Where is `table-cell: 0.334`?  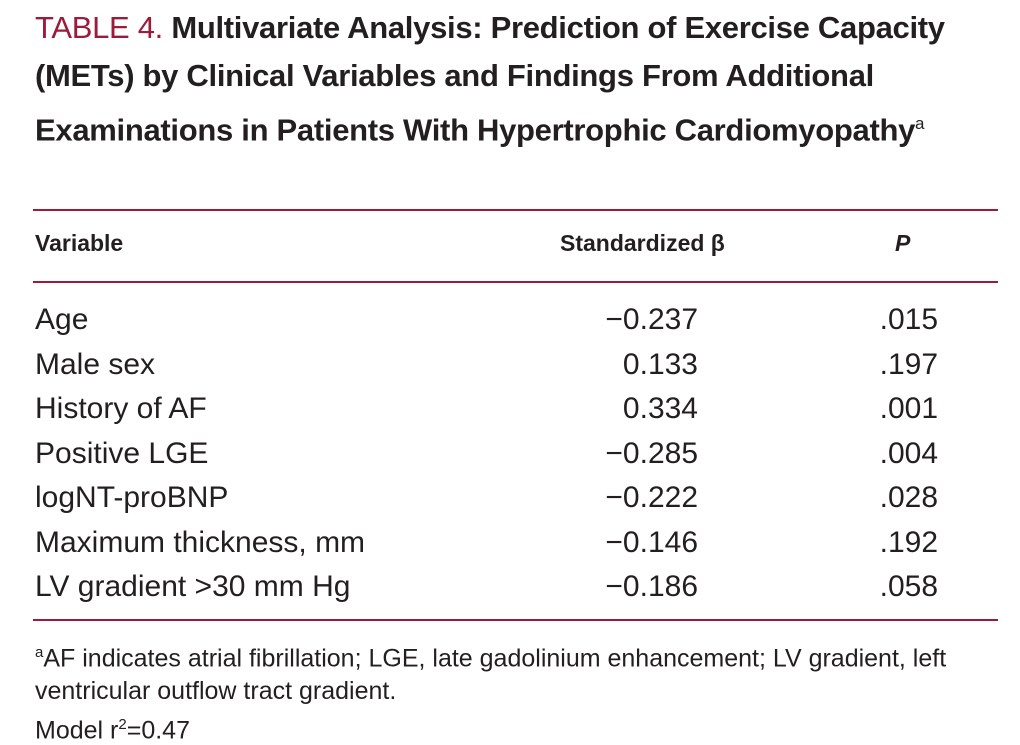 table-cell: 0.334 is located at coordinates (660, 408).